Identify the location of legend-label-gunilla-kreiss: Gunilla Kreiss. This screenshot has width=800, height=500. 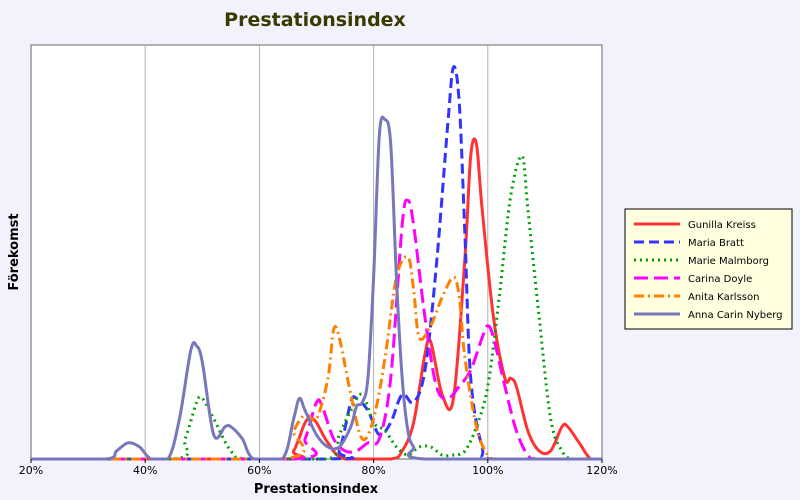
(722, 225).